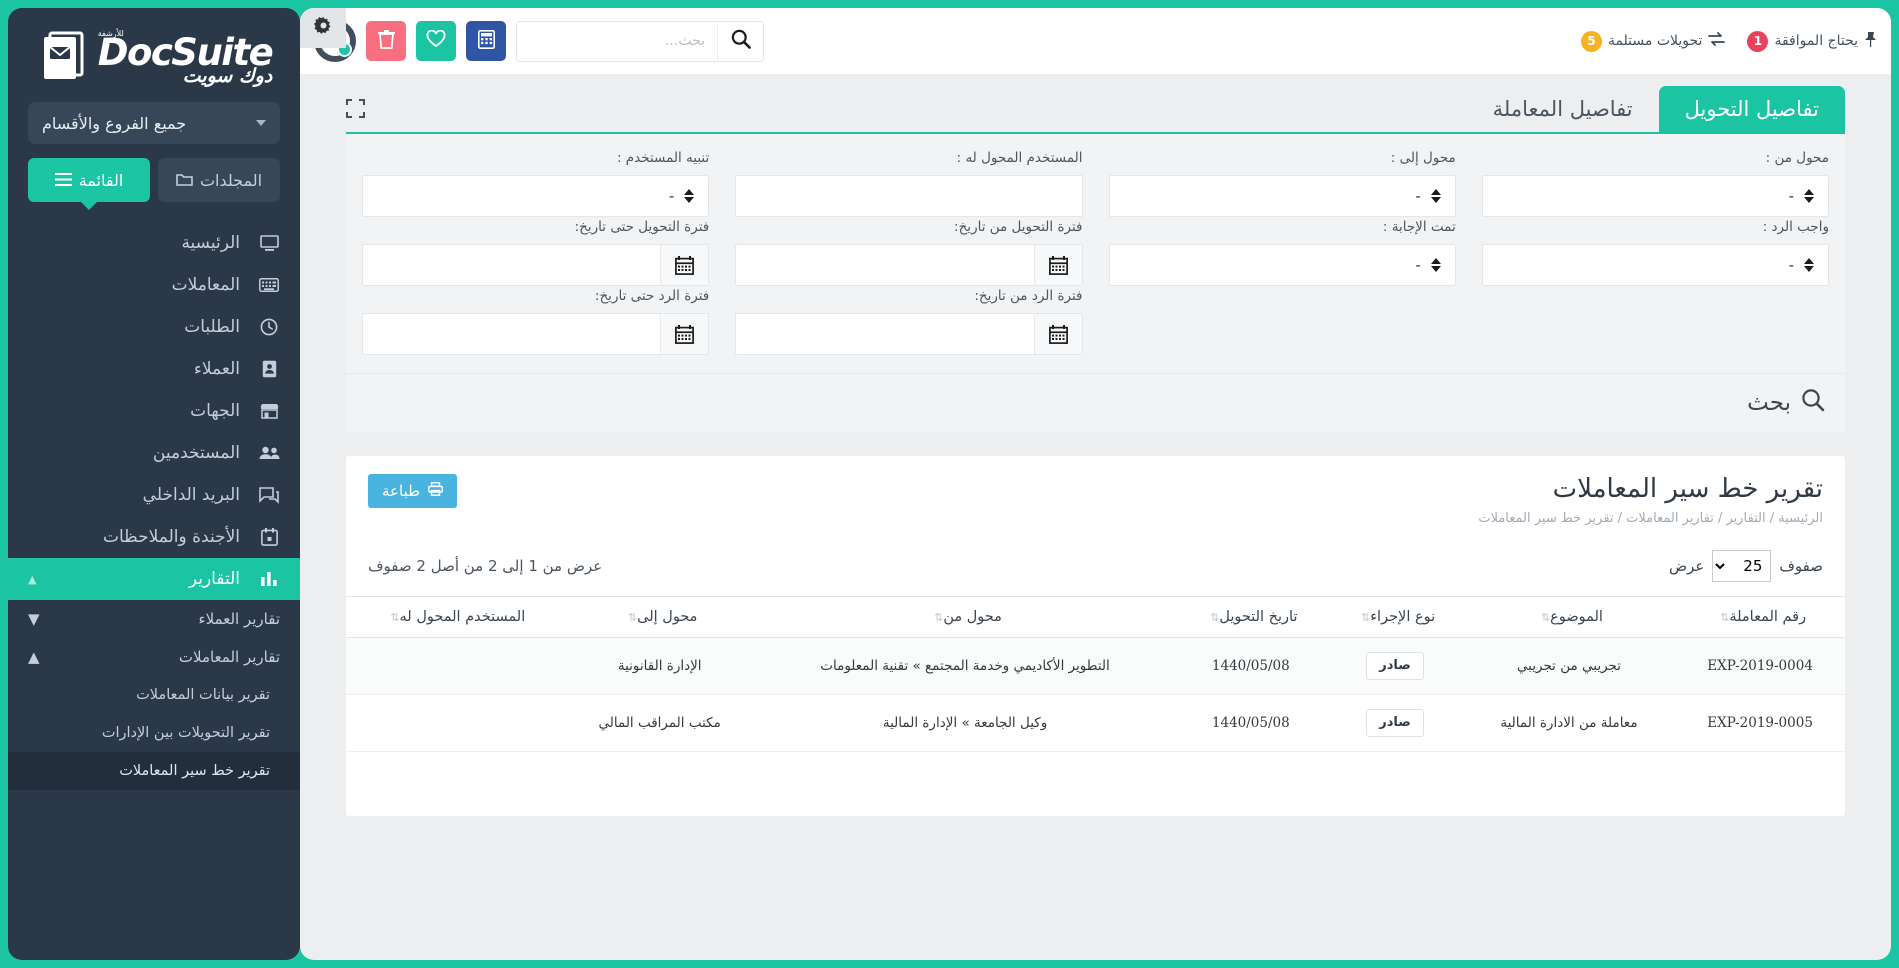 This screenshot has height=968, width=1899. What do you see at coordinates (1786, 403) in the screenshot?
I see `filter-search-button: بحث` at bounding box center [1786, 403].